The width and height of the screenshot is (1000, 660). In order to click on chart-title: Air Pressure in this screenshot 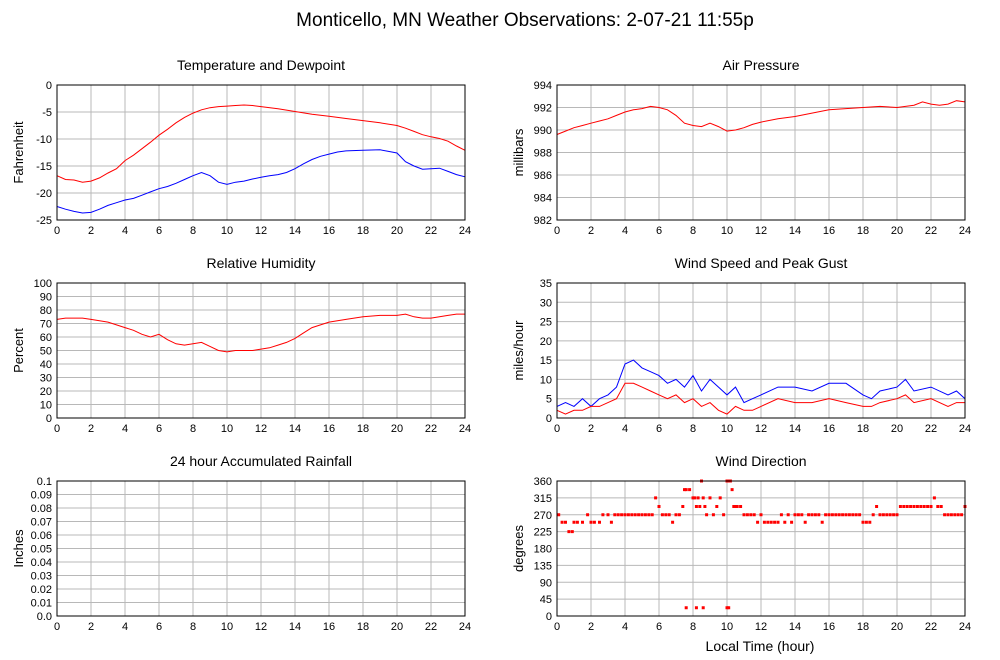, I will do `click(760, 65)`.